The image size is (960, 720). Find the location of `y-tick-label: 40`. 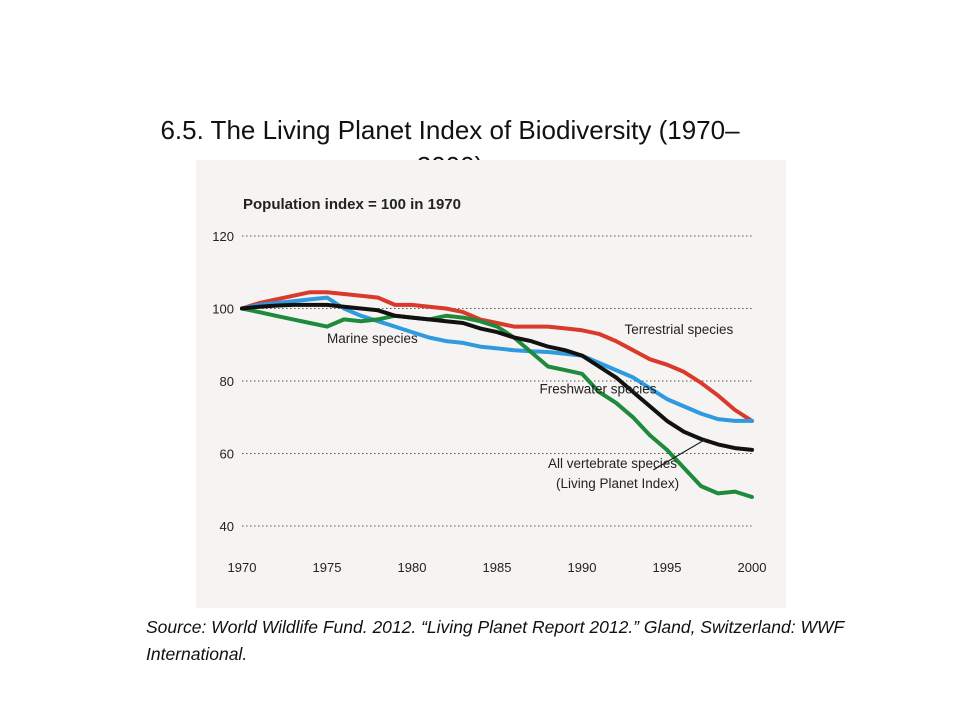

y-tick-label: 40 is located at coordinates (227, 526).